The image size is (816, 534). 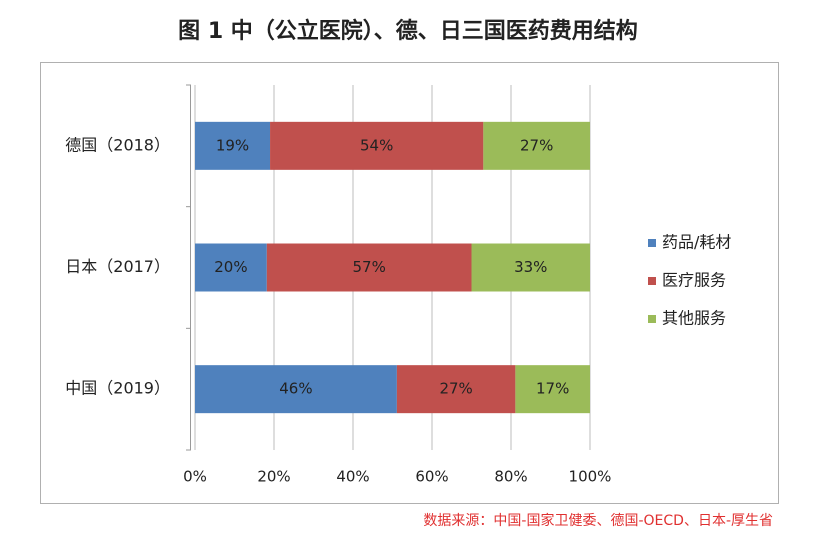 I want to click on data-label: 46%, so click(x=295, y=389).